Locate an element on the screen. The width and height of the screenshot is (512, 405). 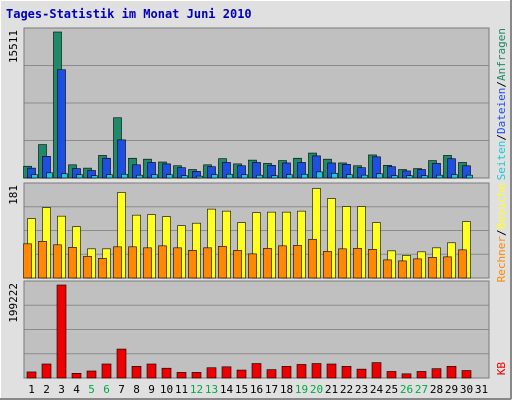
x-label-day-17: 17 is located at coordinates (271, 389).